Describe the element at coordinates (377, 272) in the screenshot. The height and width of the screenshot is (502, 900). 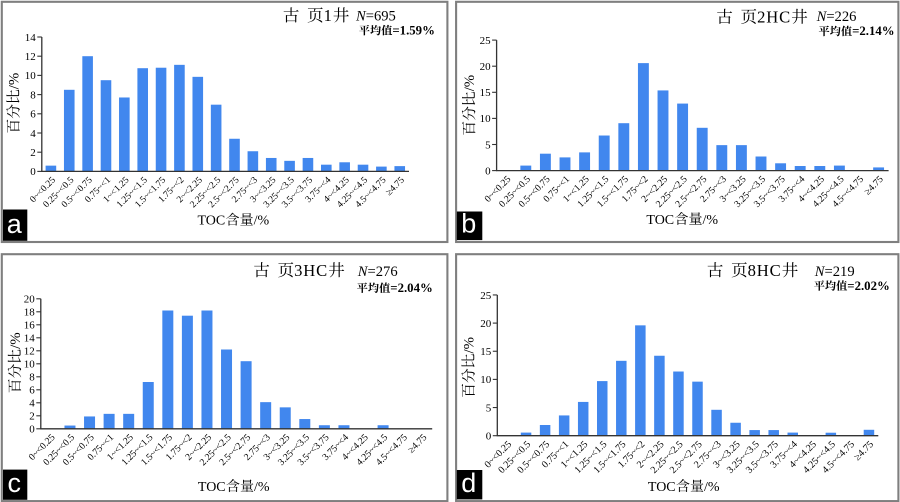
I see `svg-text: N=276` at that location.